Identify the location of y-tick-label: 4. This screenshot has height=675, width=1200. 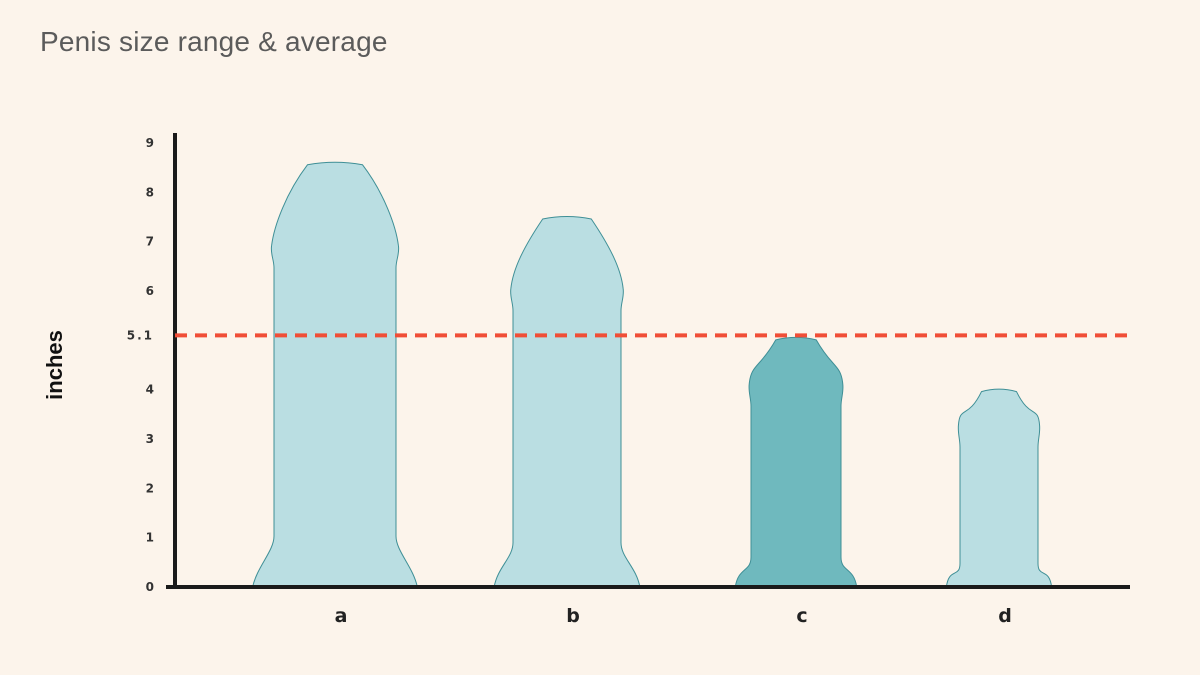
(150, 390).